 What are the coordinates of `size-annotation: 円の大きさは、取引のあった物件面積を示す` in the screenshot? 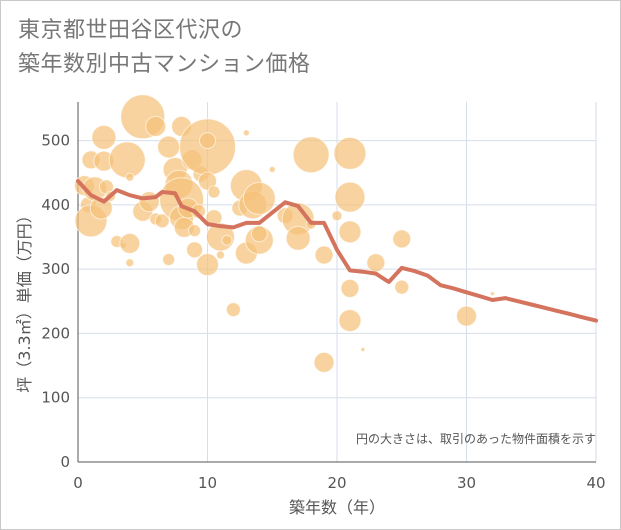 It's located at (476, 438).